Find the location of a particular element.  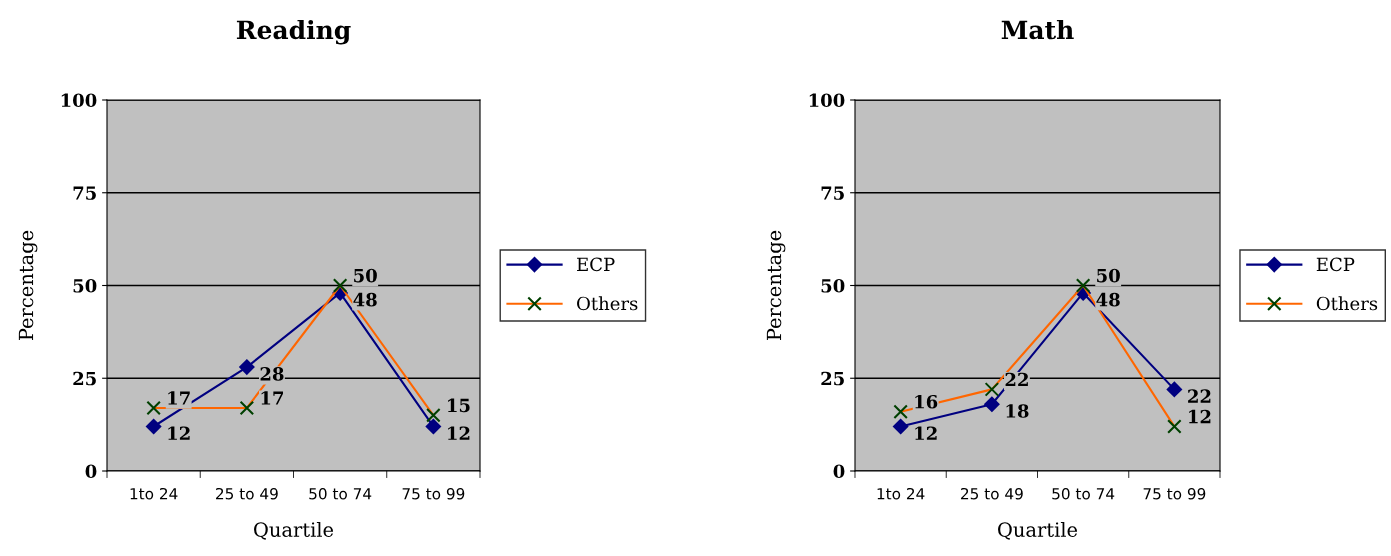

chart-title: Reading is located at coordinates (293, 32).